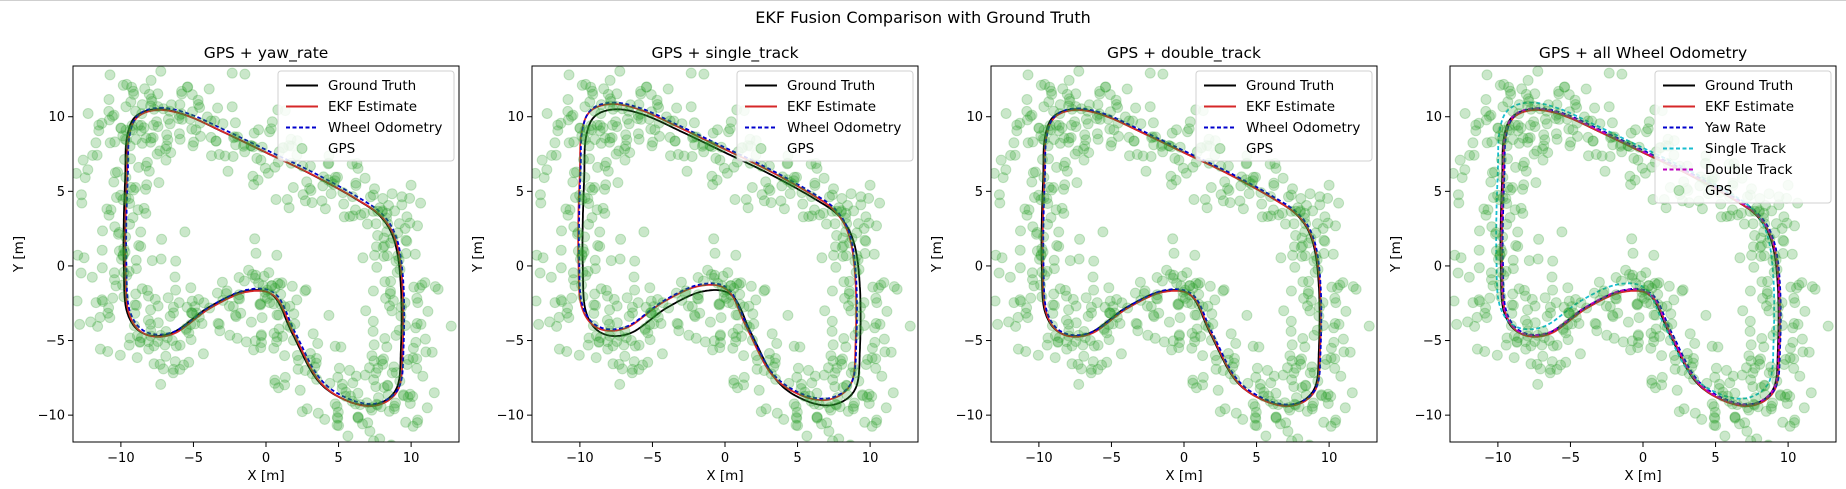  Describe the element at coordinates (1715, 458) in the screenshot. I see `x-tick-label: 5` at that location.